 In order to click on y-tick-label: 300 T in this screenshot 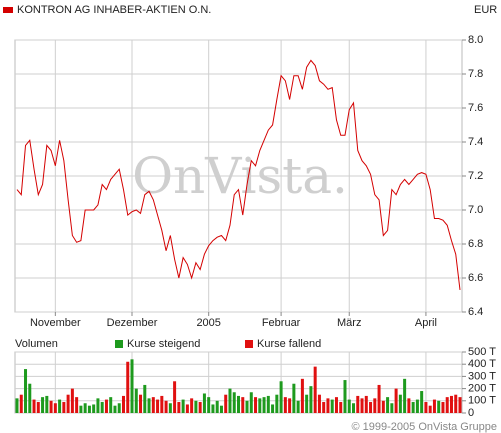, I will do `click(482, 376)`.